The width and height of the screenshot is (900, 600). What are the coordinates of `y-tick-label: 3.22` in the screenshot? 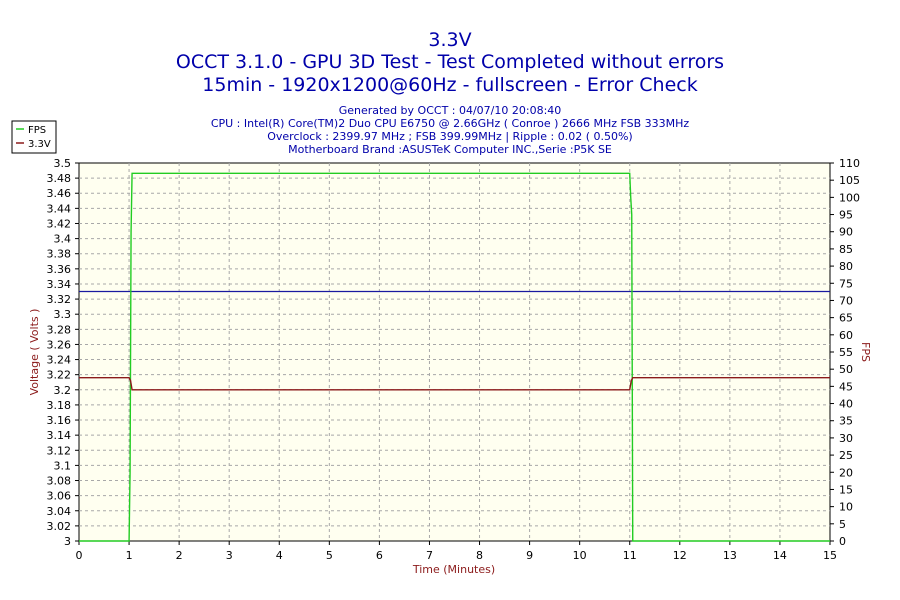 It's located at (59, 375).